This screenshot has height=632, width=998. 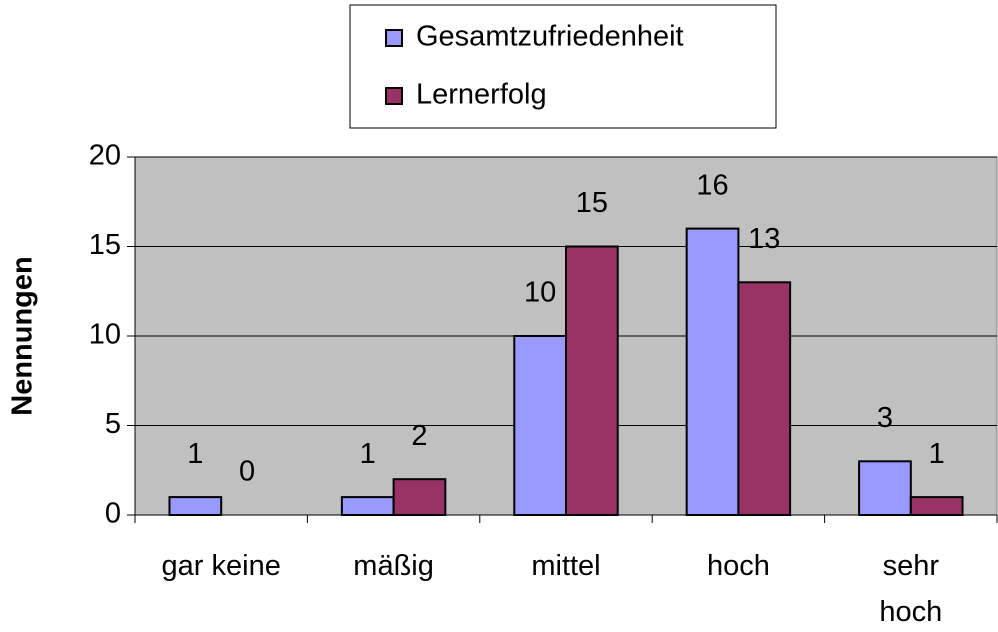 What do you see at coordinates (393, 566) in the screenshot?
I see `x-tick-label: mäßig` at bounding box center [393, 566].